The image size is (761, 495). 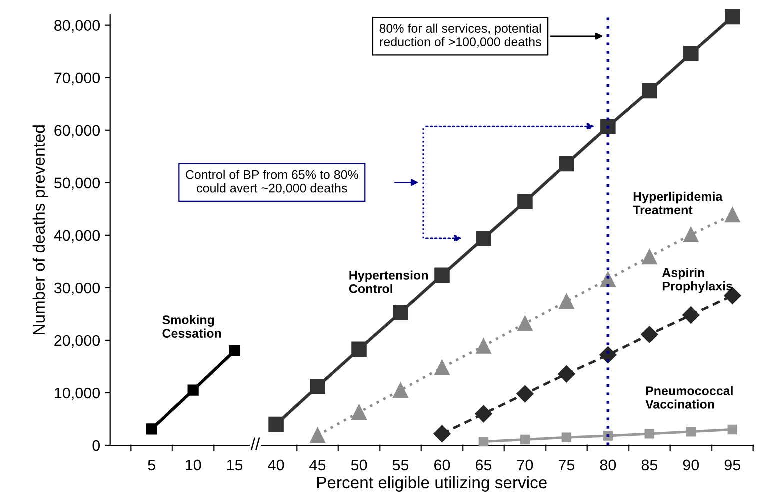 I want to click on annotation: 80% for all services, potential reduction of >100,000 deaths, so click(x=461, y=36).